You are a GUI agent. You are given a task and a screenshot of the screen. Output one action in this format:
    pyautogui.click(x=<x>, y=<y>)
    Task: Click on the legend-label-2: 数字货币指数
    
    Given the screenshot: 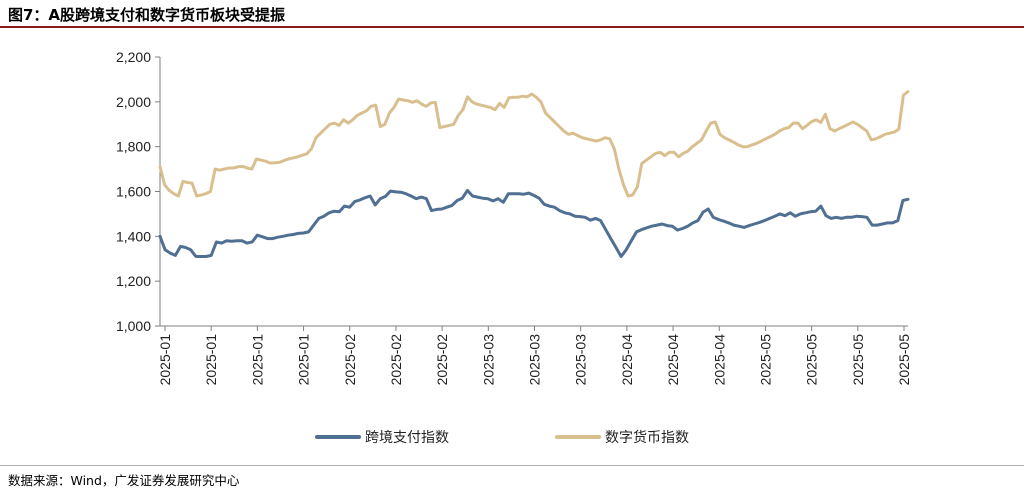 What is the action you would take?
    pyautogui.click(x=647, y=437)
    